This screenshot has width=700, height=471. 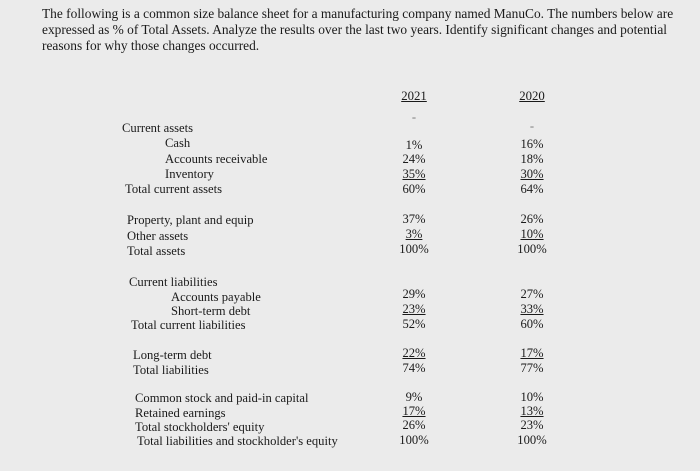 I want to click on row-label-long-term-debt: Long-term debt, so click(x=172, y=355).